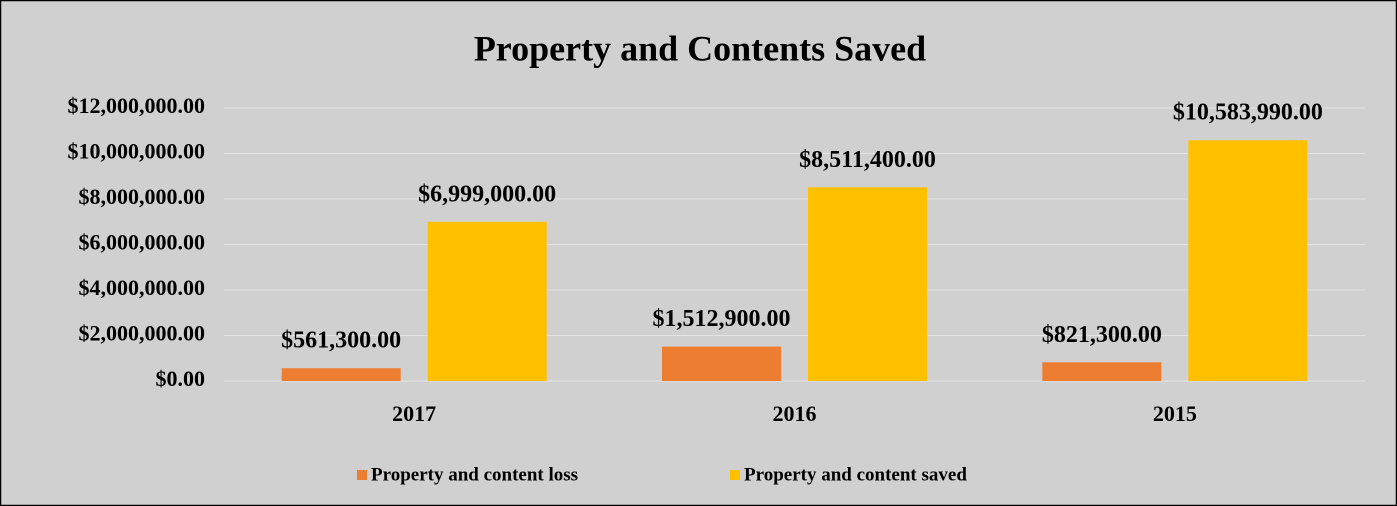 The height and width of the screenshot is (506, 1397). Describe the element at coordinates (474, 474) in the screenshot. I see `legend-label: Property and content loss` at that location.